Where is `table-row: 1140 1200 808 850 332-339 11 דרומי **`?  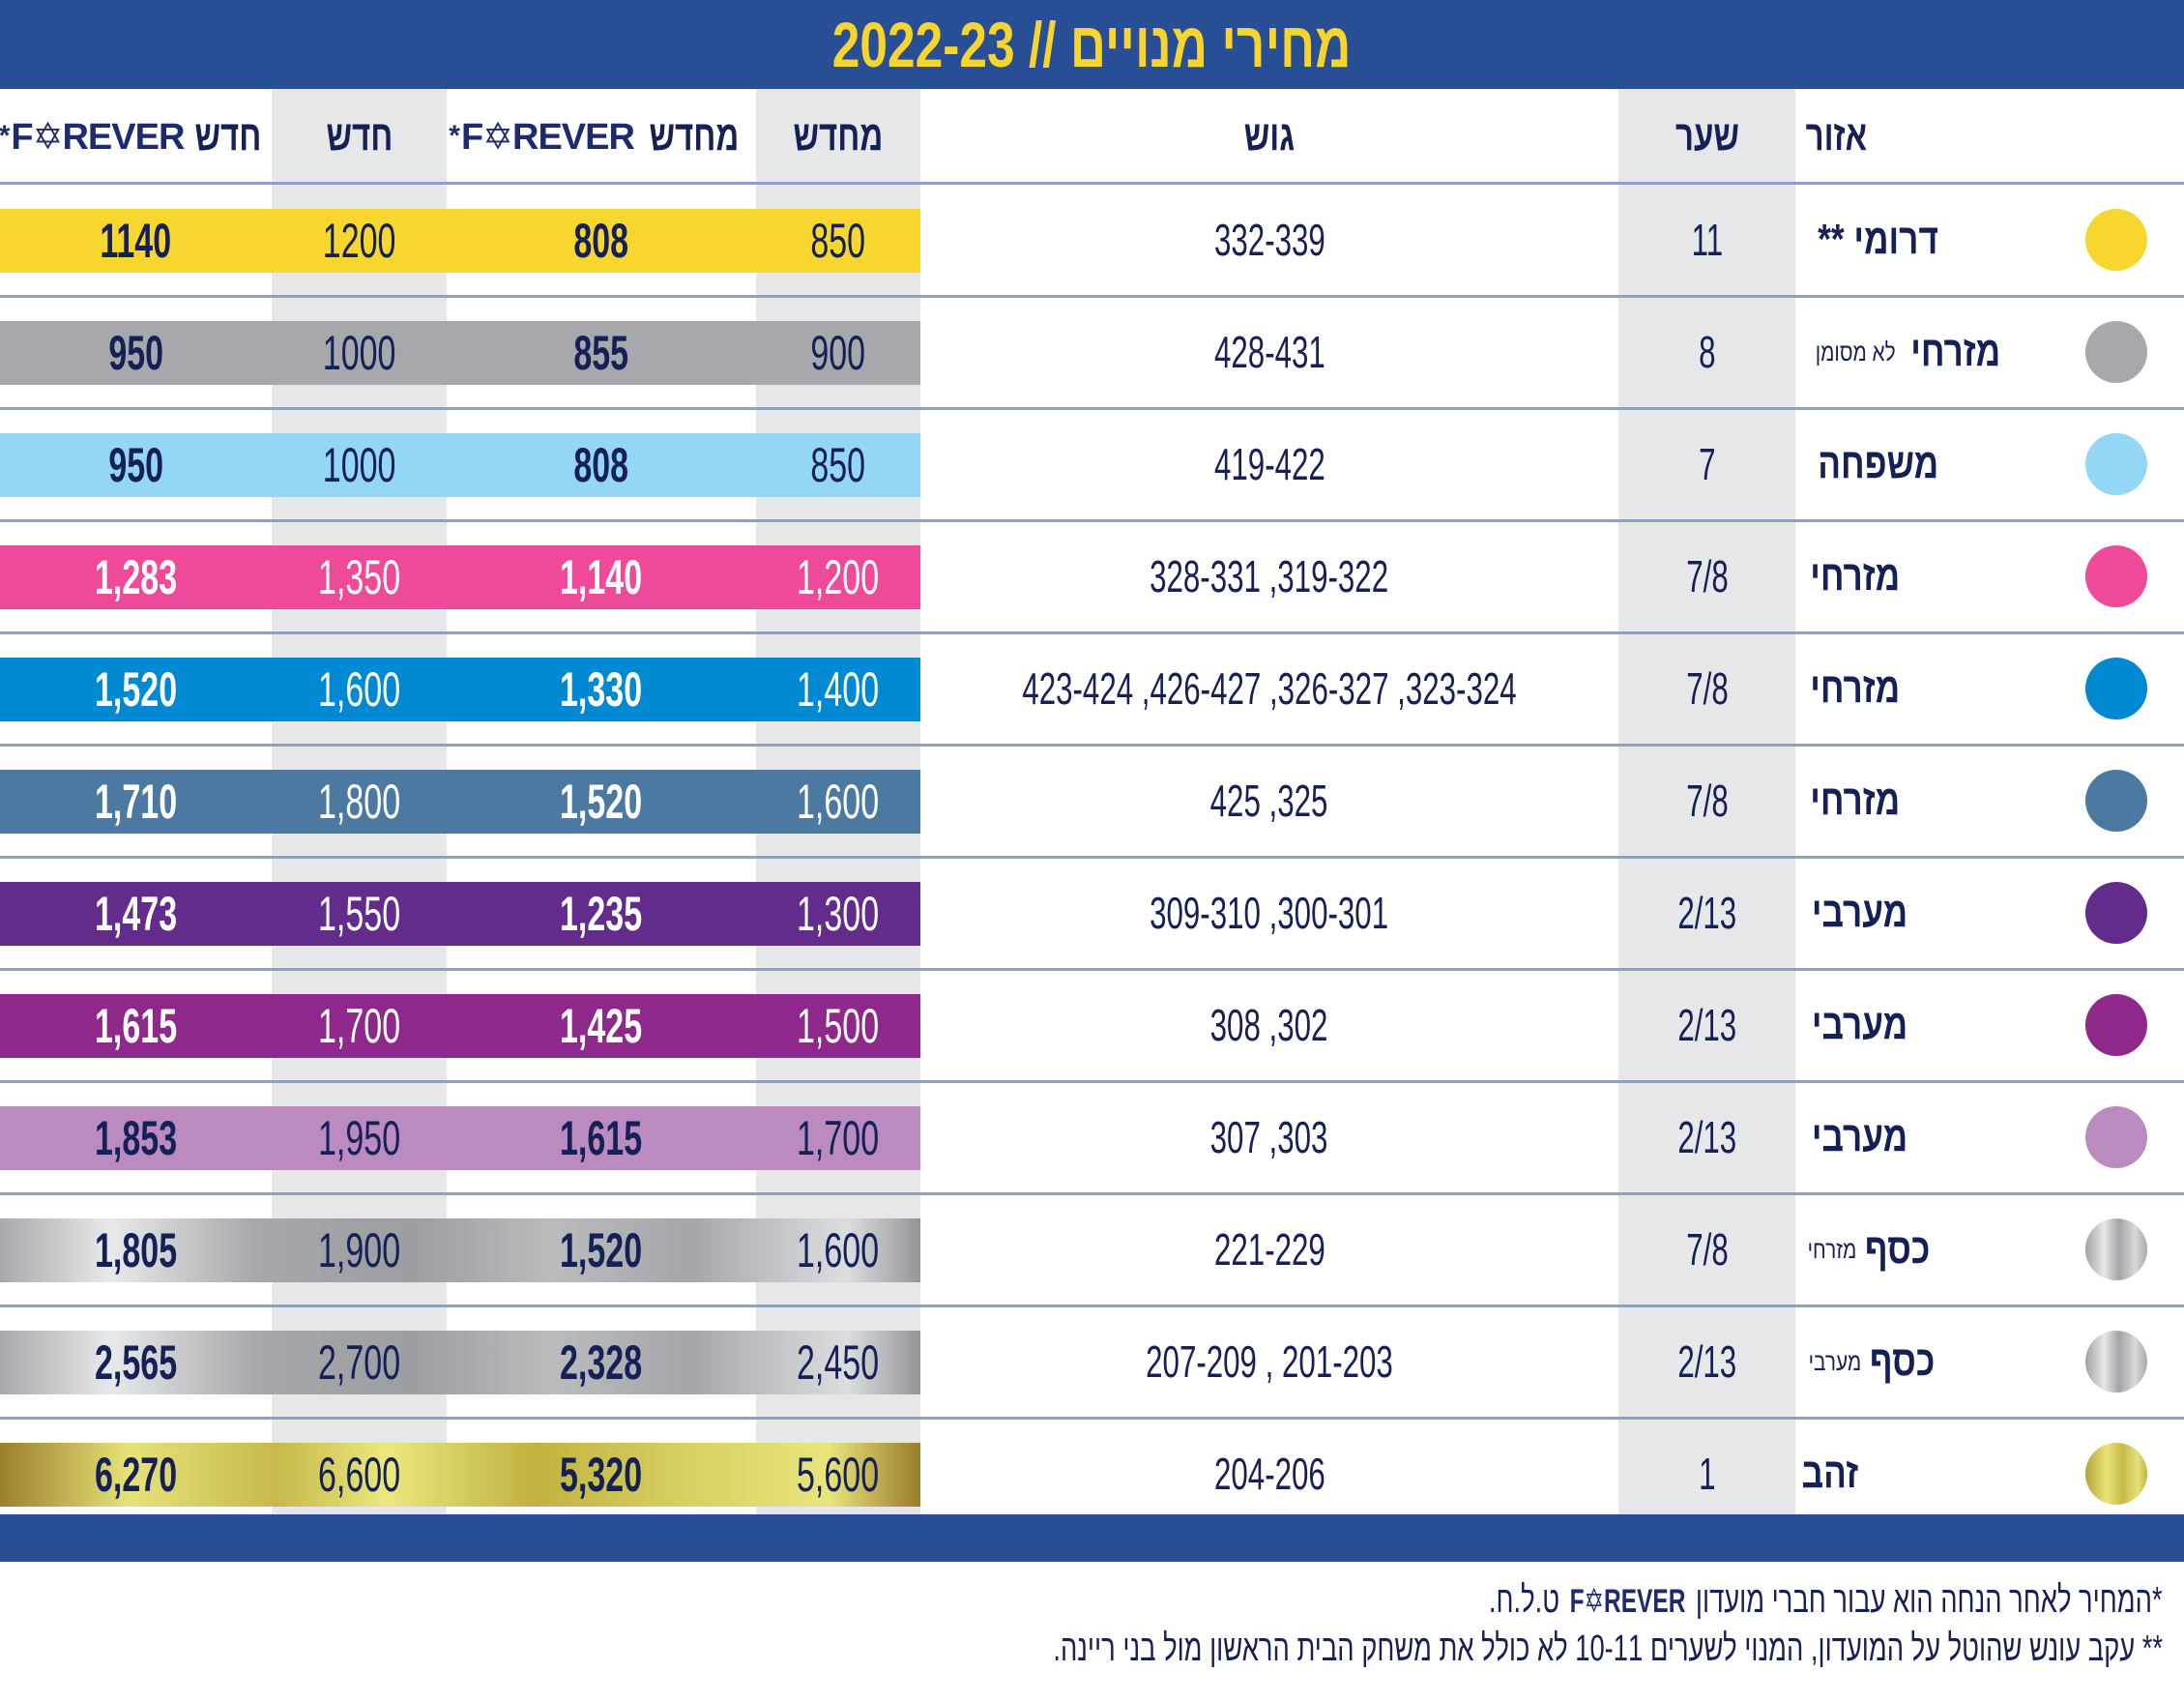 table-row: 1140 1200 808 850 332-339 11 דרומי ** is located at coordinates (1092, 240).